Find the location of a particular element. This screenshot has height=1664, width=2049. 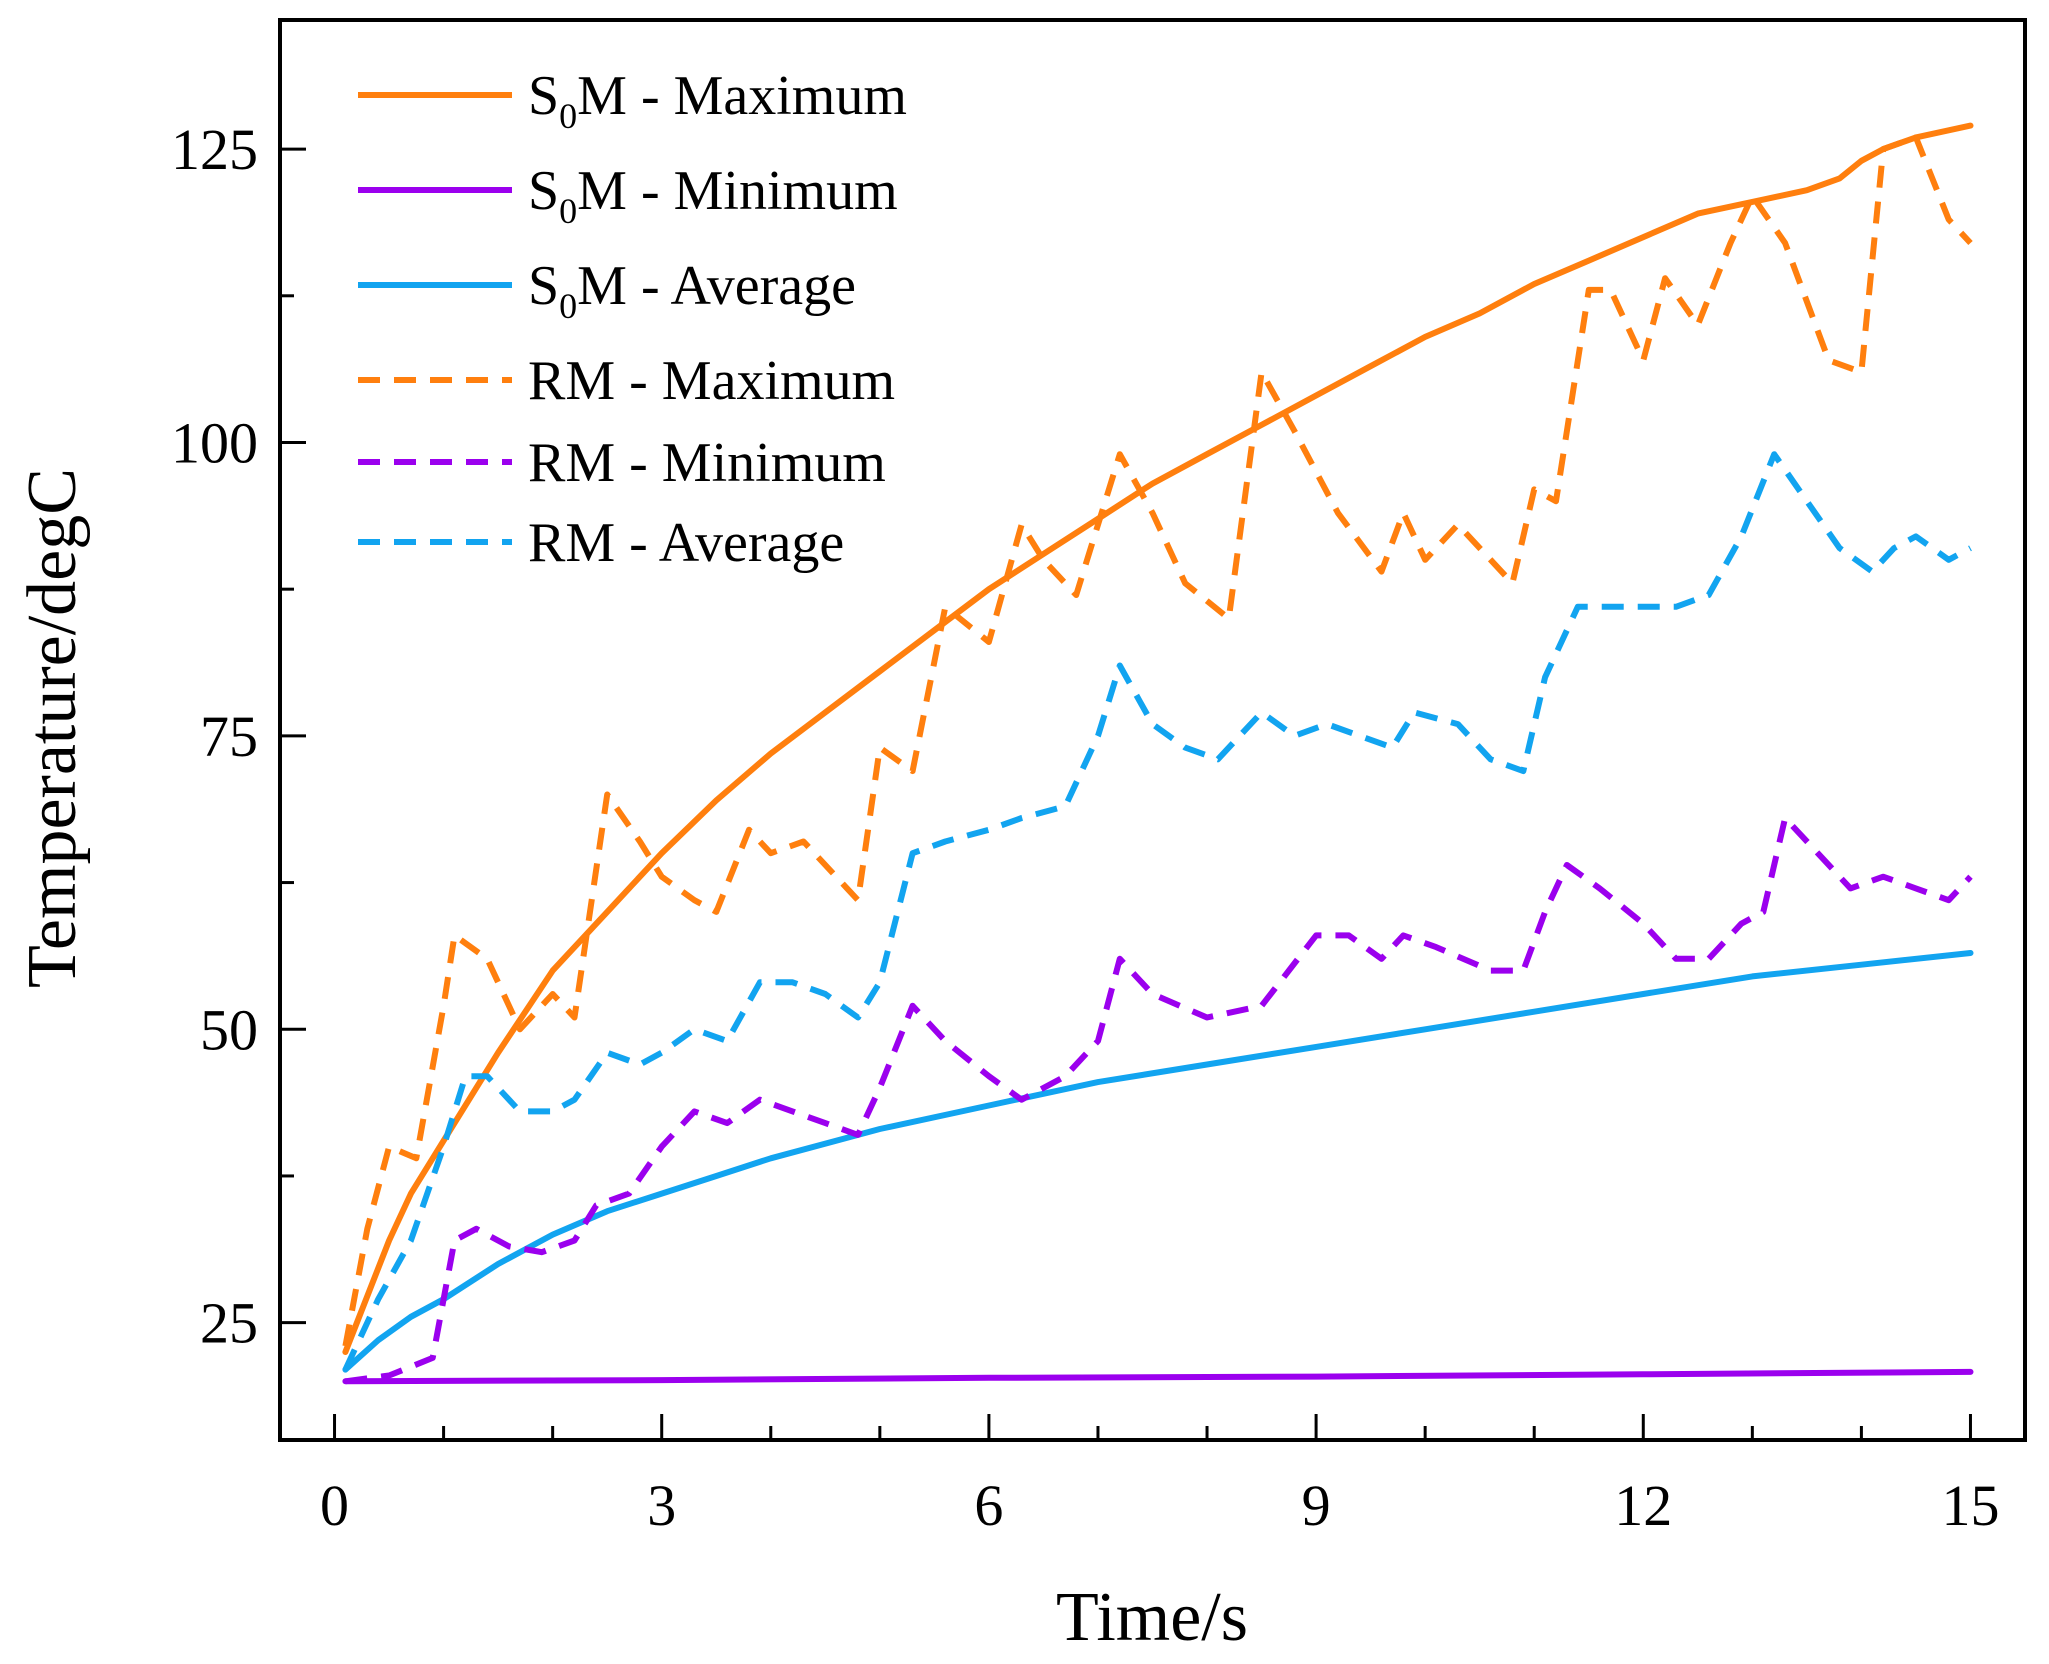

legend-label-s0m-maximum: S0M - Maximum is located at coordinates (717, 100).